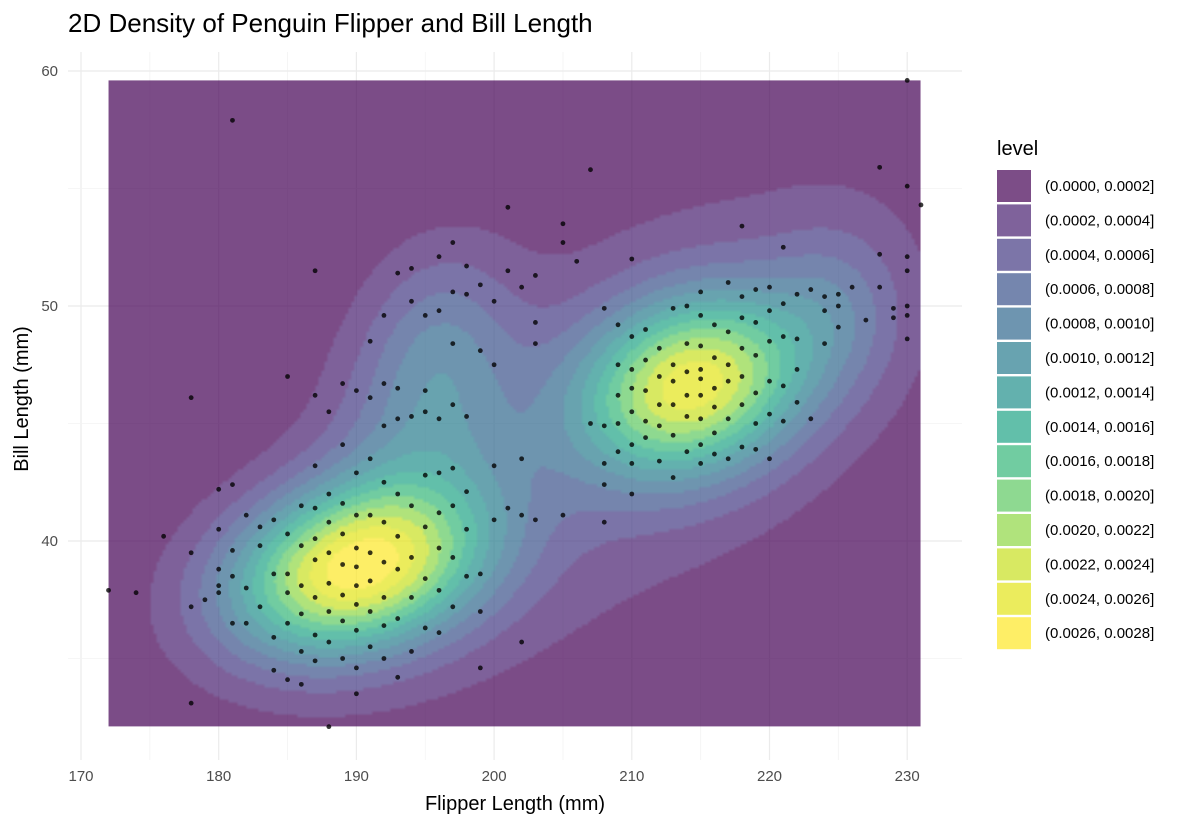 Image resolution: width=1200 pixels, height=825 pixels. I want to click on legend-item: (0.0024, 0.0026], so click(1075, 598).